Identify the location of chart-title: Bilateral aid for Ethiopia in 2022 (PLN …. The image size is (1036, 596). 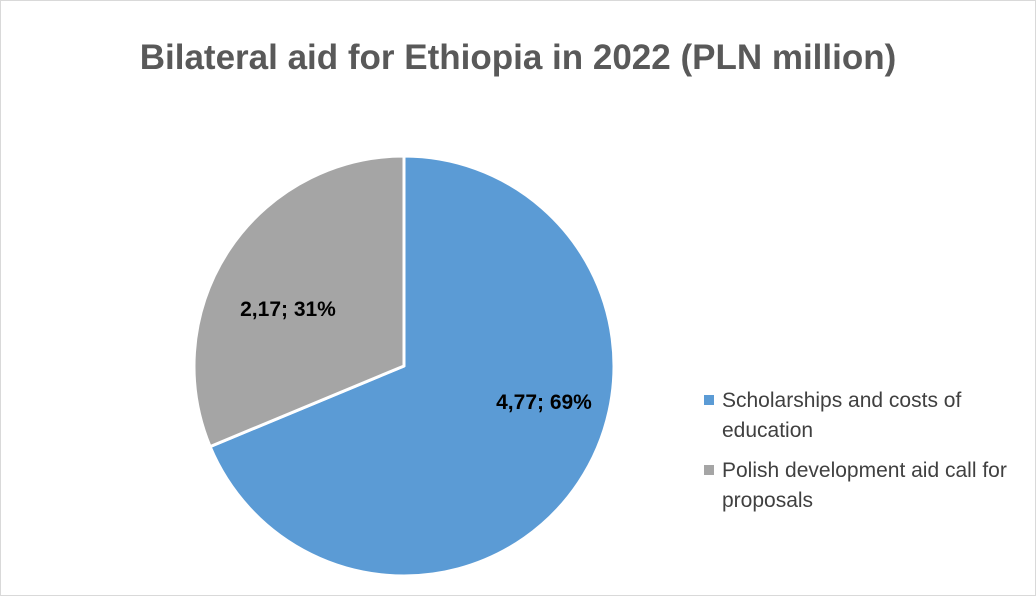
(518, 57).